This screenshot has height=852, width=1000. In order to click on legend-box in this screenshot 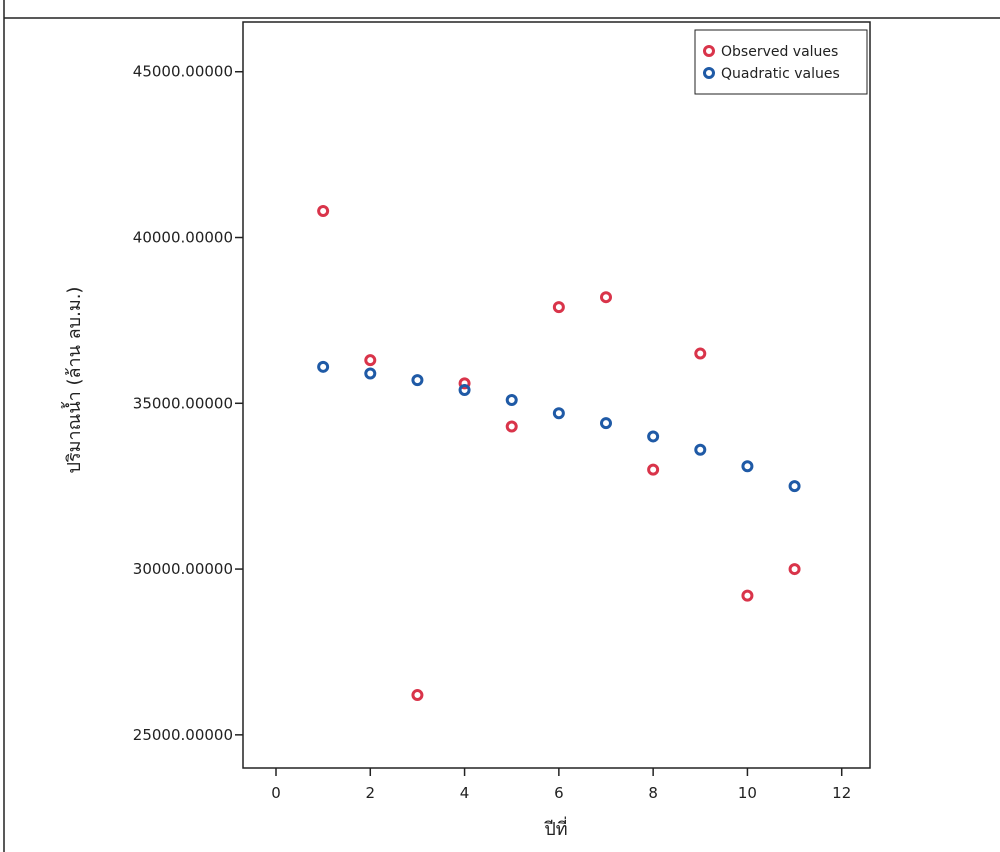, I will do `click(781, 62)`.